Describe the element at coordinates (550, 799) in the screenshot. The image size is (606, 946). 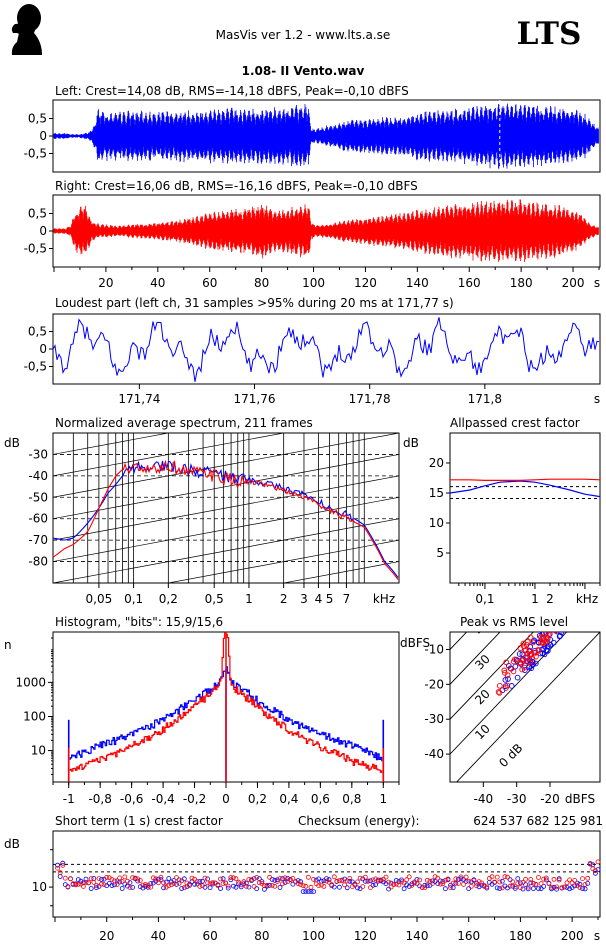
I see `x-tick-label: -20` at that location.